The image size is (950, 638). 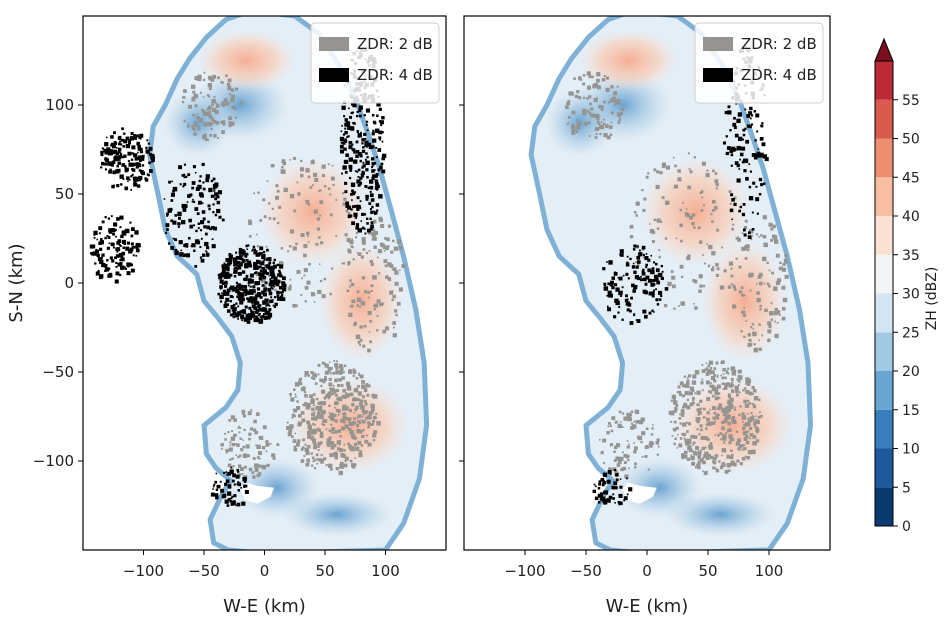 What do you see at coordinates (69, 283) in the screenshot?
I see `panel-1-y-tick-label: 0` at bounding box center [69, 283].